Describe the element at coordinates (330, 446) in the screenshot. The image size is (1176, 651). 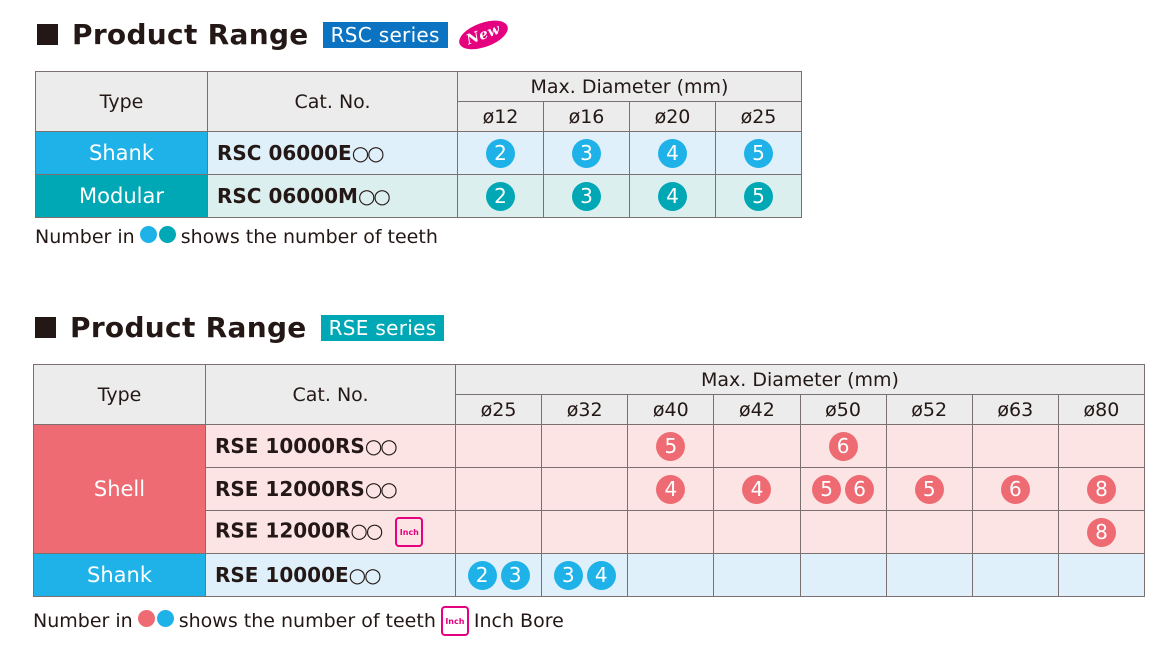
I see `cat-no: RSE 10000RS○○` at that location.